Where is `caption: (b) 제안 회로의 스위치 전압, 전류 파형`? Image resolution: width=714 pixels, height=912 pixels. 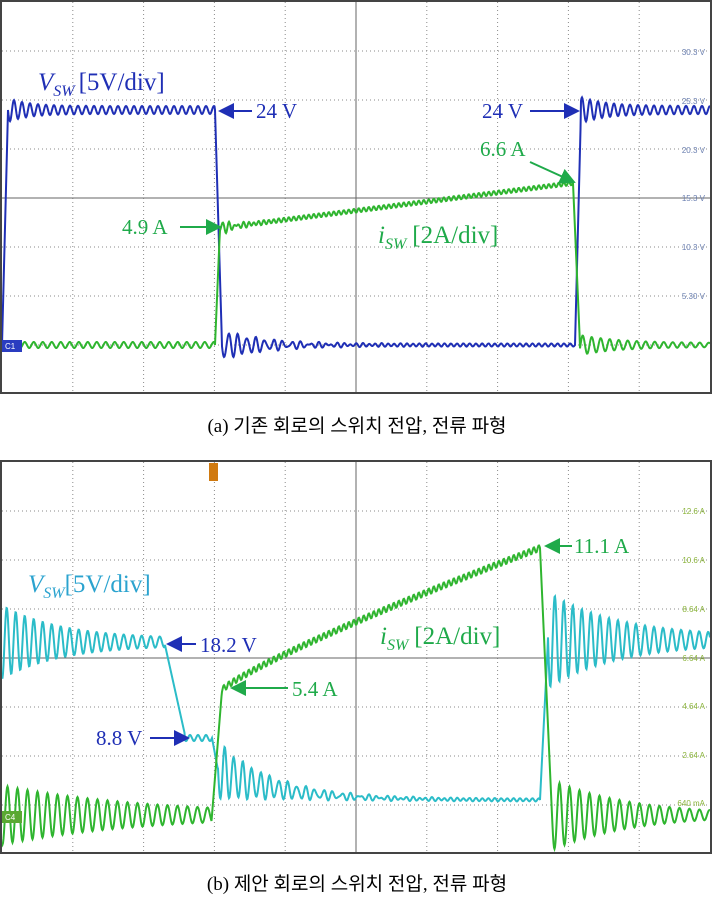 caption: (b) 제안 회로의 스위치 전압, 전류 파형 is located at coordinates (357, 884).